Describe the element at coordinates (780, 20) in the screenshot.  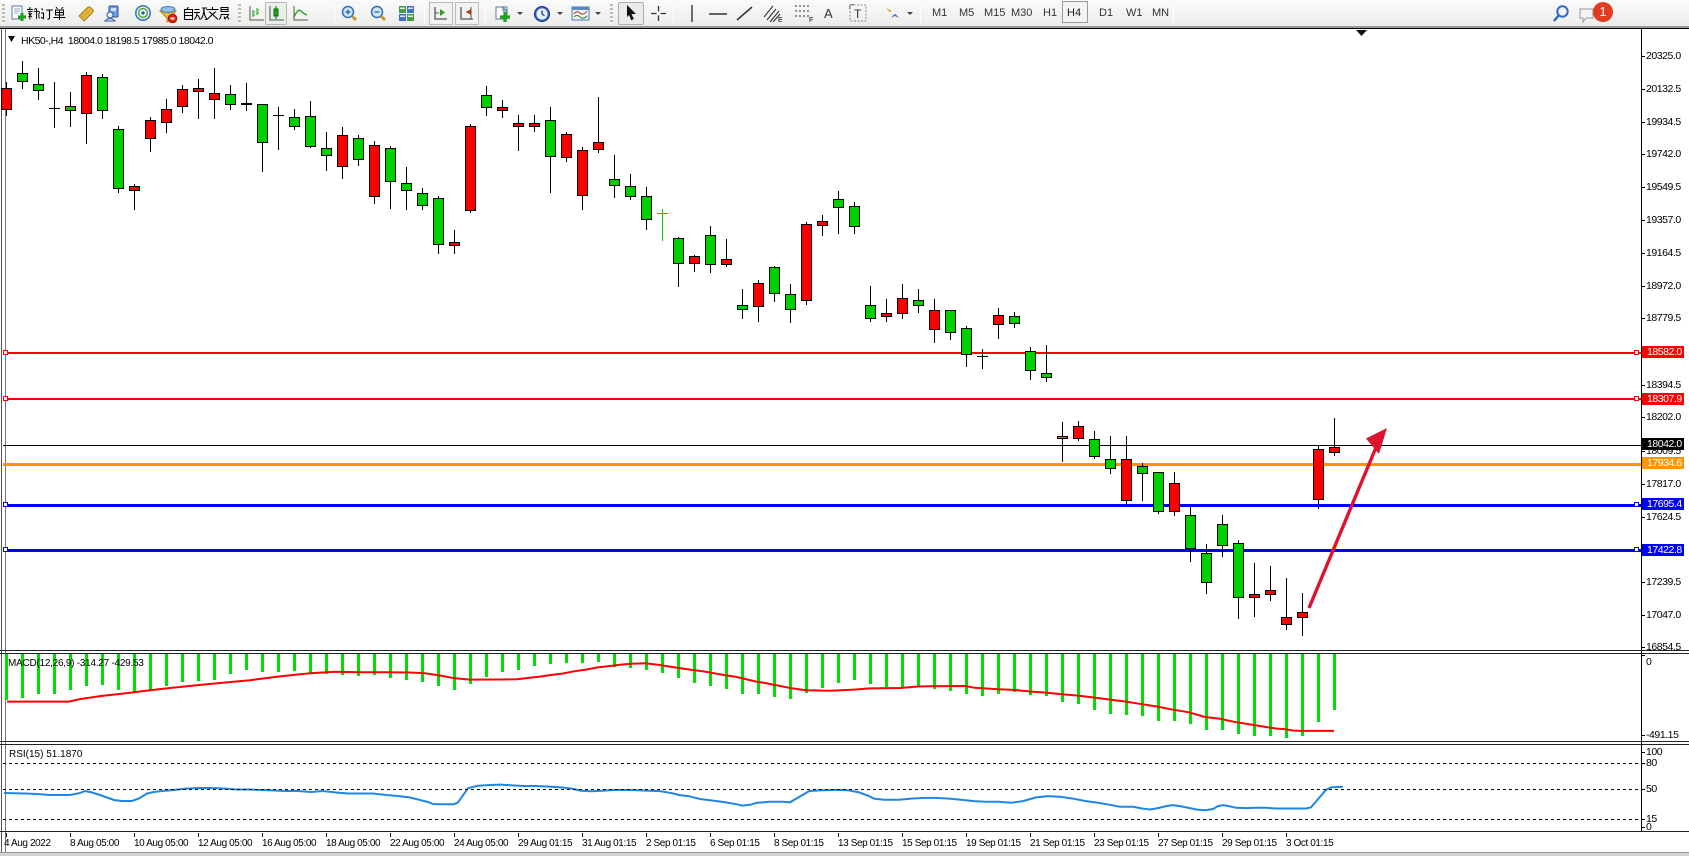
I see `svg-text: E` at that location.